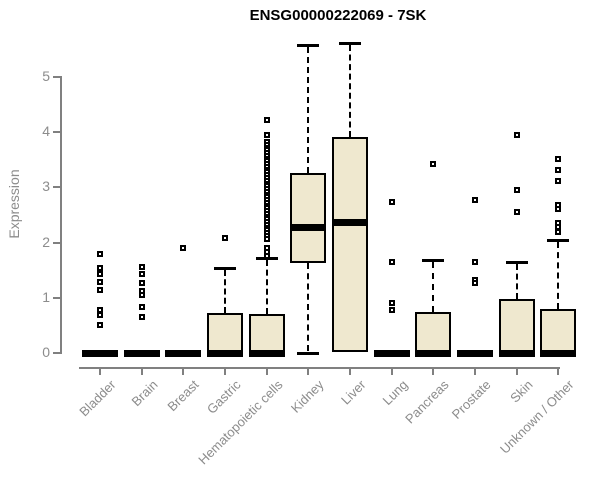  What do you see at coordinates (308, 307) in the screenshot?
I see `whisker-lower` at bounding box center [308, 307].